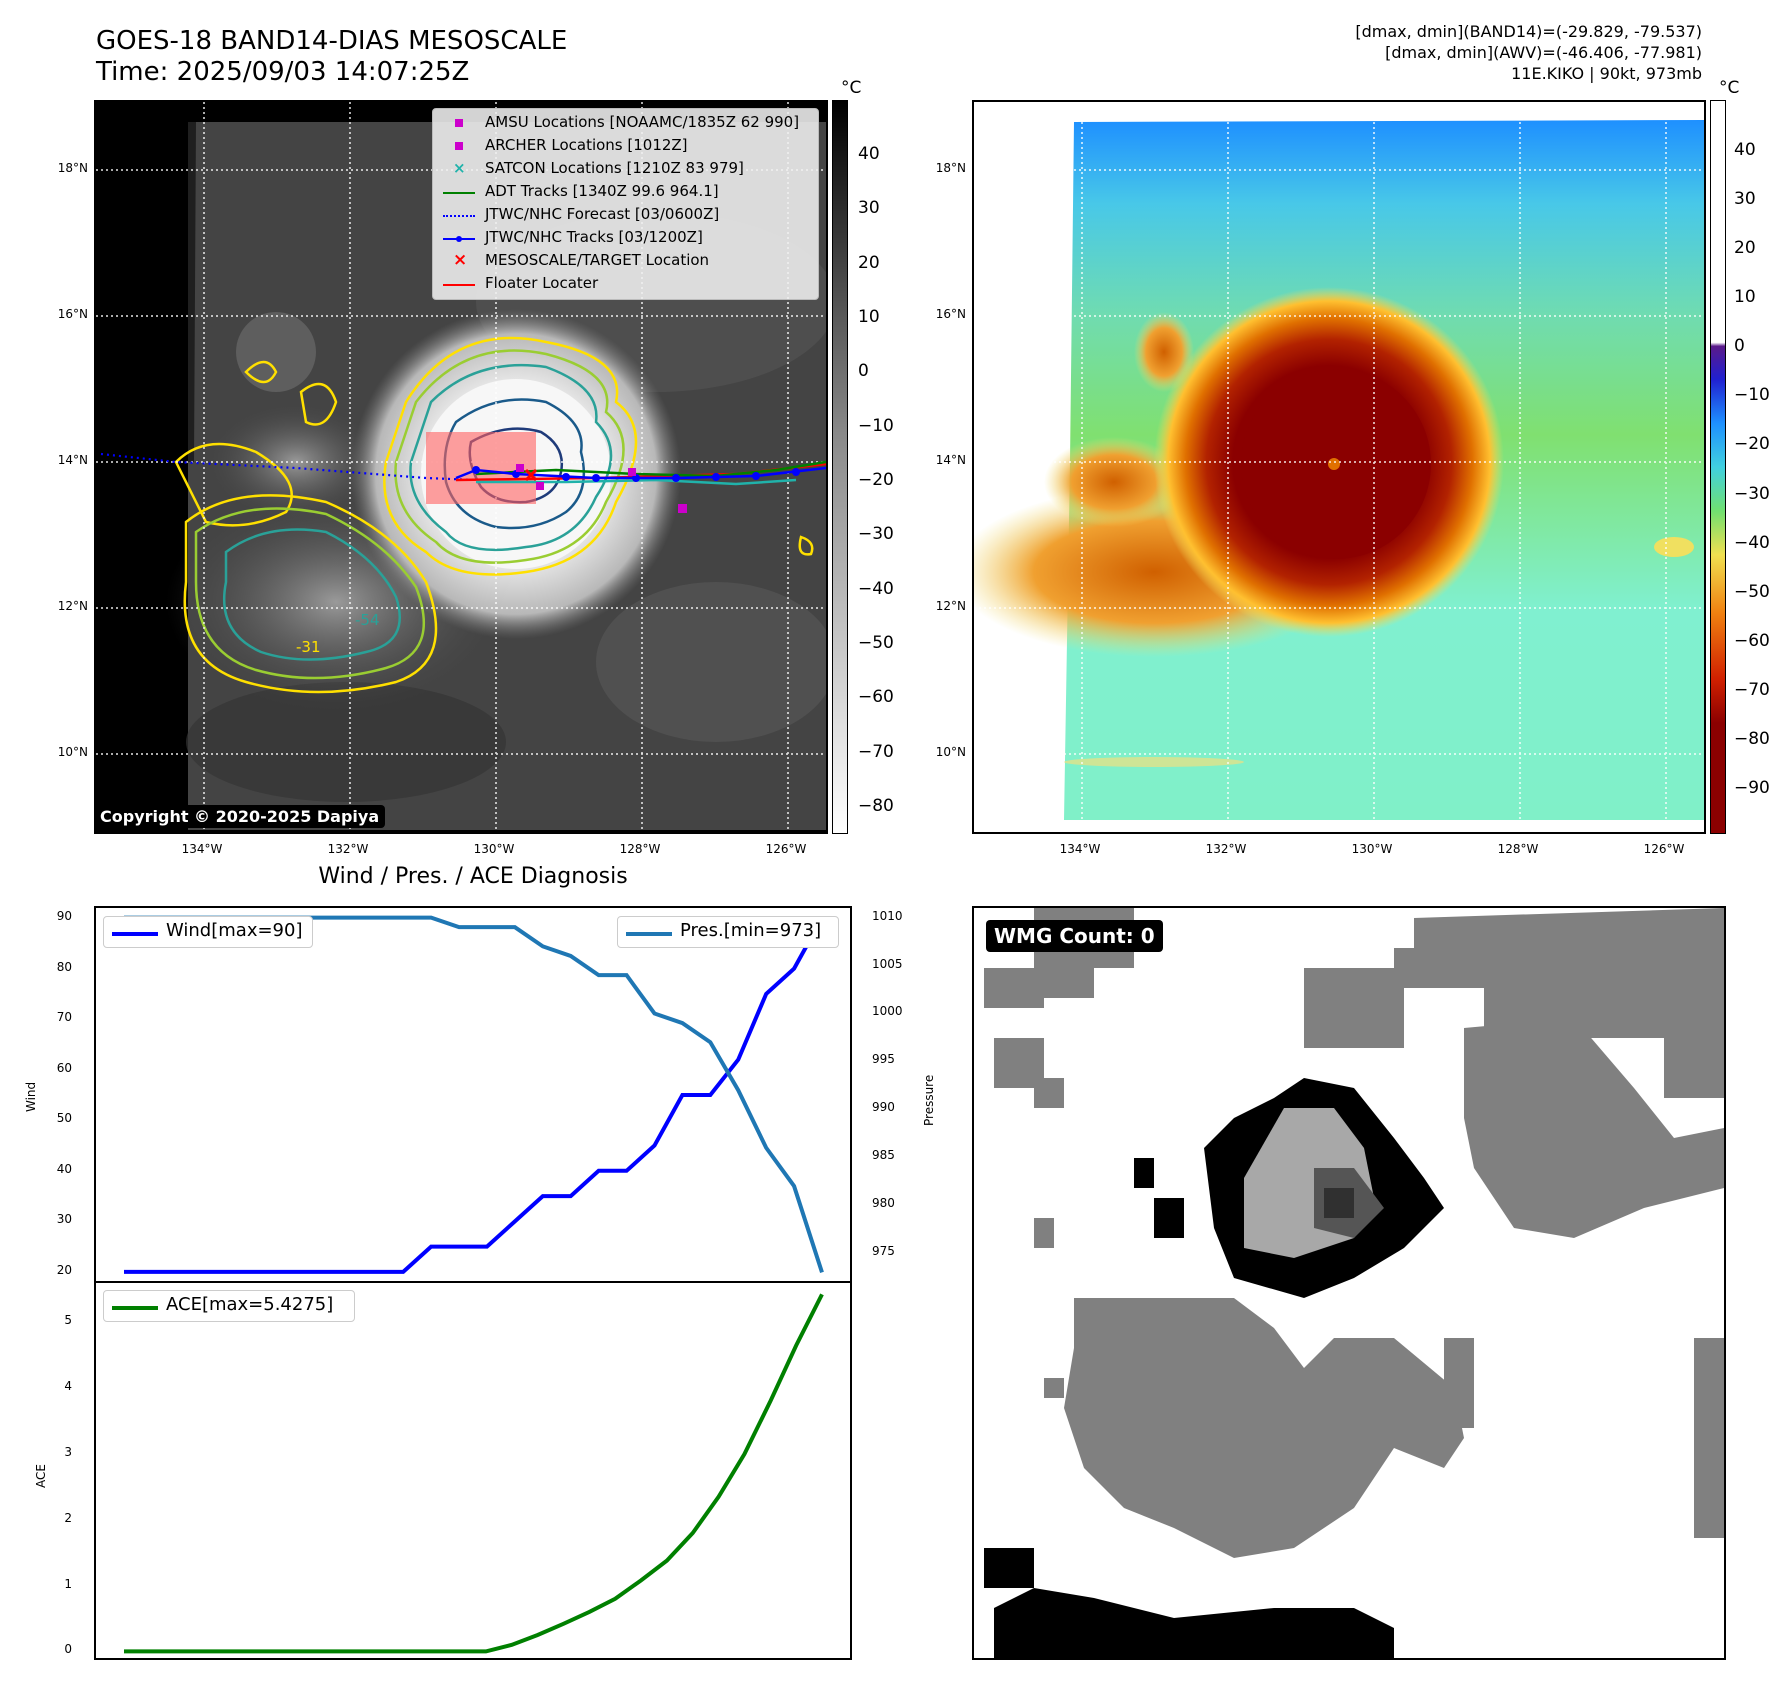 The height and width of the screenshot is (1690, 1788). I want to click on diagnosis-title: Wind / Pres. / ACE Diagnosis, so click(473, 876).